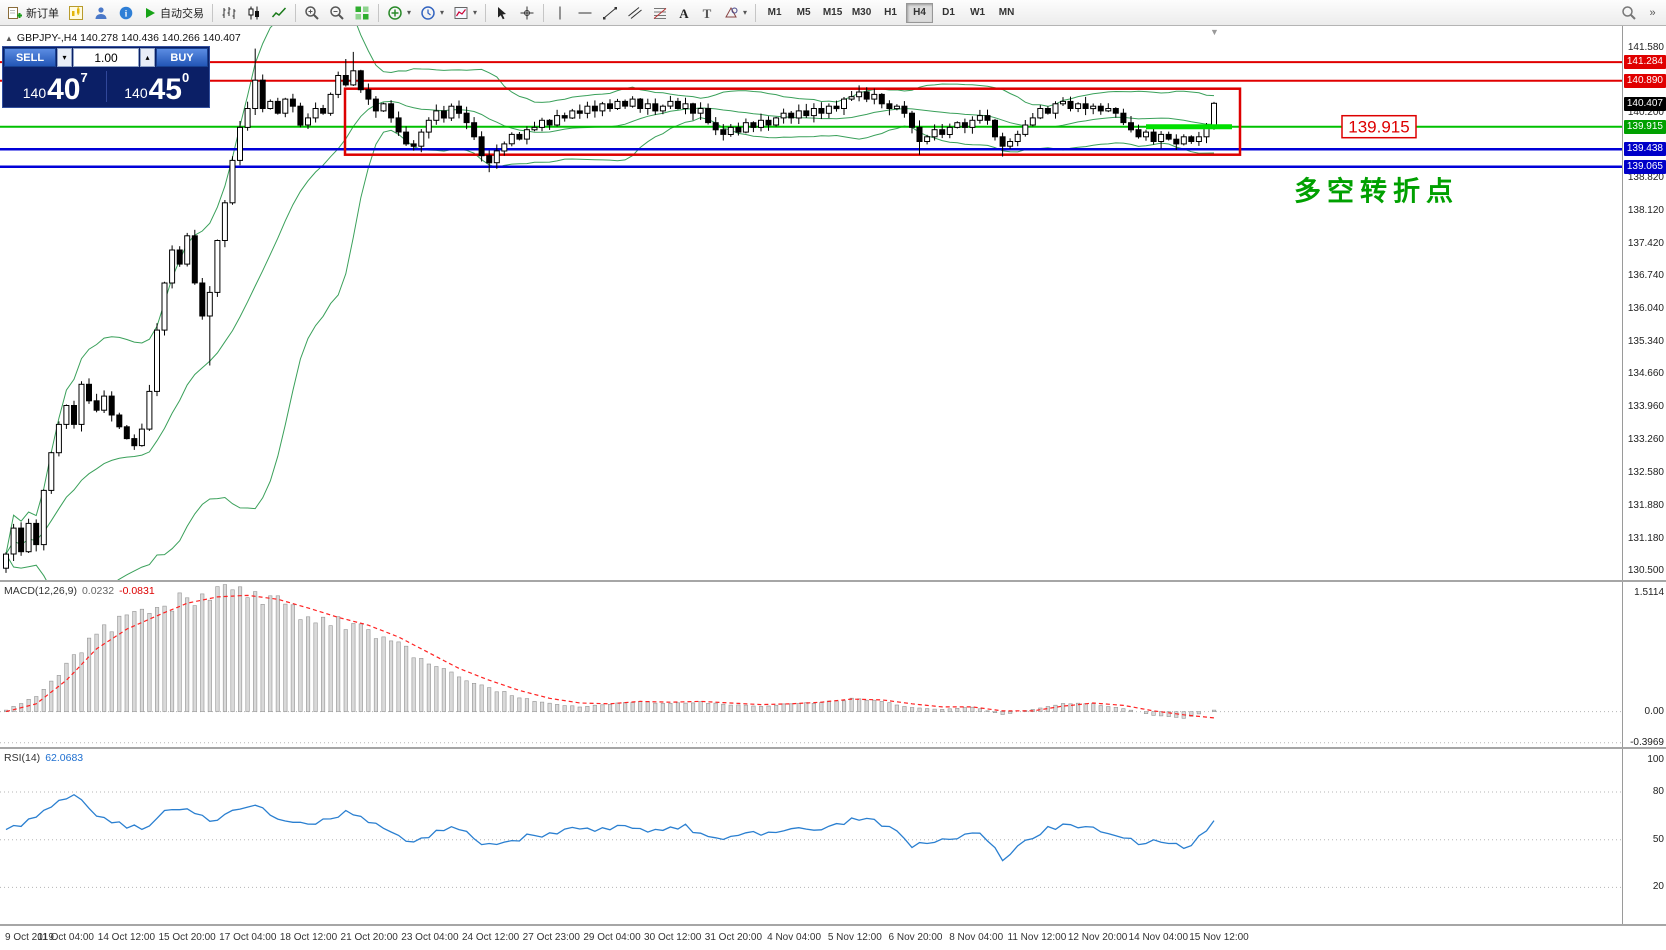 Image resolution: width=1666 pixels, height=950 pixels. Describe the element at coordinates (915, 937) in the screenshot. I see `time-axis-label: 6 Nov 20:00` at that location.